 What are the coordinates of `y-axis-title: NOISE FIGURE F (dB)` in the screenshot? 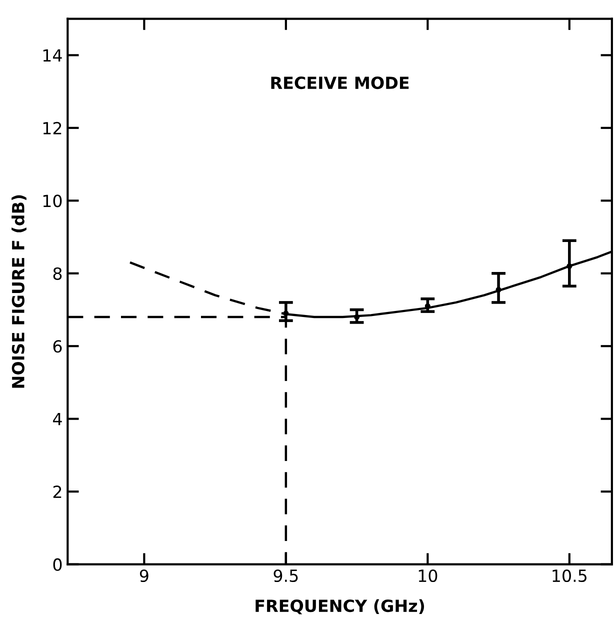 It's located at (19, 291).